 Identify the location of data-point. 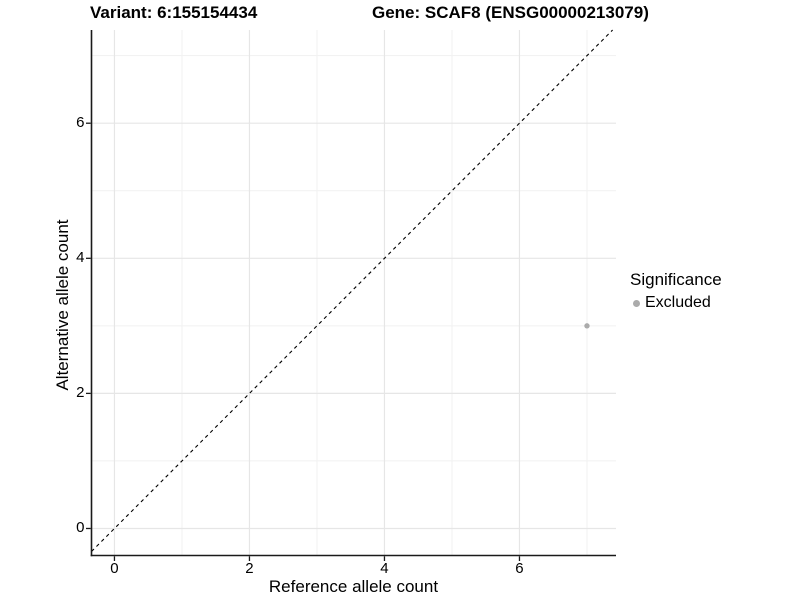
(587, 326).